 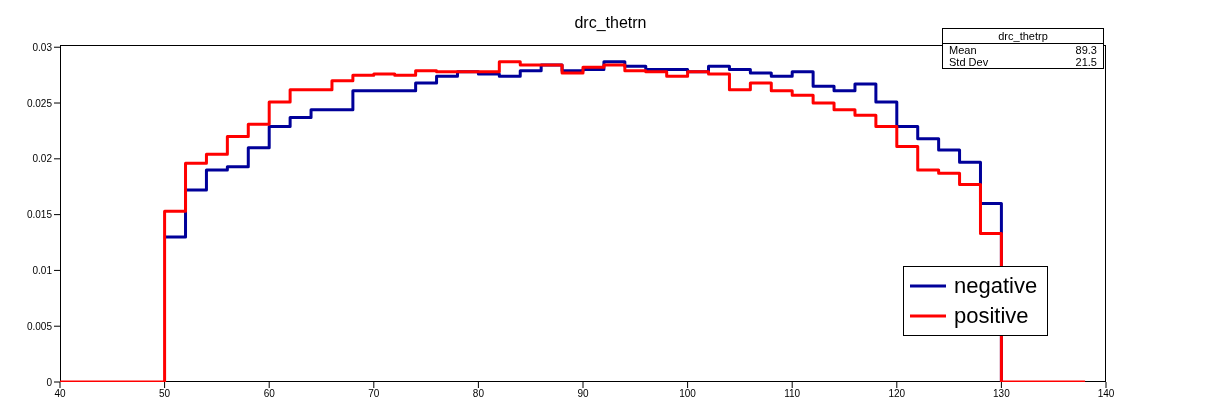 What do you see at coordinates (897, 394) in the screenshot?
I see `x-tick-label: 120` at bounding box center [897, 394].